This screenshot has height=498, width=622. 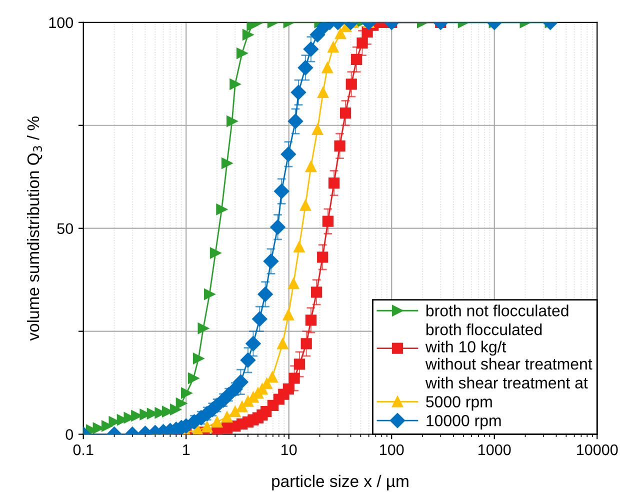 What do you see at coordinates (289, 450) in the screenshot?
I see `x-tick-label: 10` at bounding box center [289, 450].